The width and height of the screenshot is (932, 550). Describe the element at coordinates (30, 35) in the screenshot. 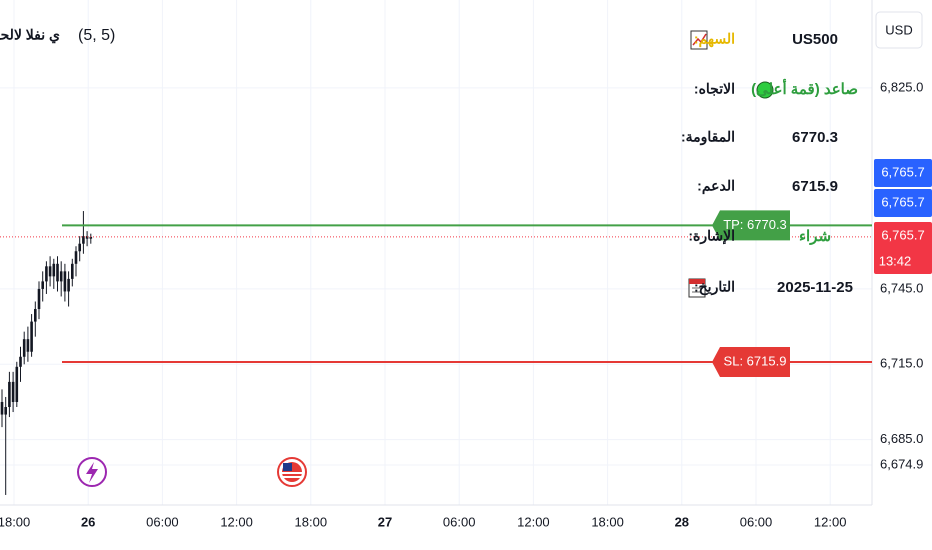

I see `indicator-name: ي نفلا لالحملا` at that location.